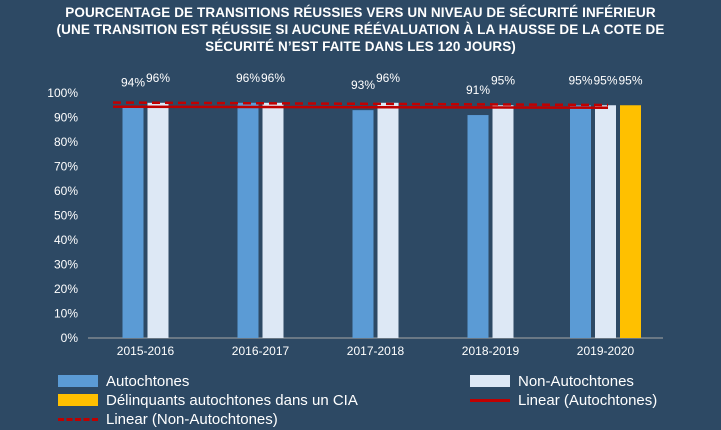 Image resolution: width=721 pixels, height=430 pixels. I want to click on y-tick-label: 20%, so click(66, 289).